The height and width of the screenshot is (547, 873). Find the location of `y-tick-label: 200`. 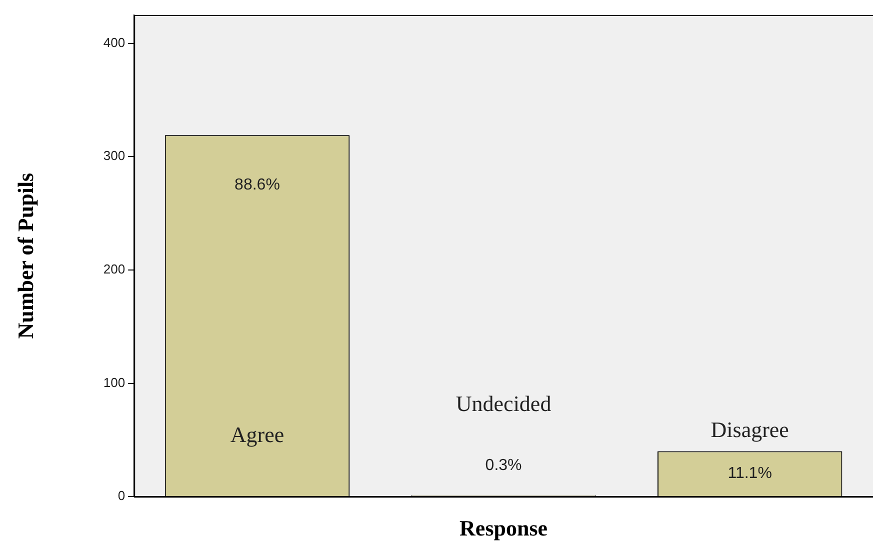

y-tick-label: 200 is located at coordinates (114, 269).